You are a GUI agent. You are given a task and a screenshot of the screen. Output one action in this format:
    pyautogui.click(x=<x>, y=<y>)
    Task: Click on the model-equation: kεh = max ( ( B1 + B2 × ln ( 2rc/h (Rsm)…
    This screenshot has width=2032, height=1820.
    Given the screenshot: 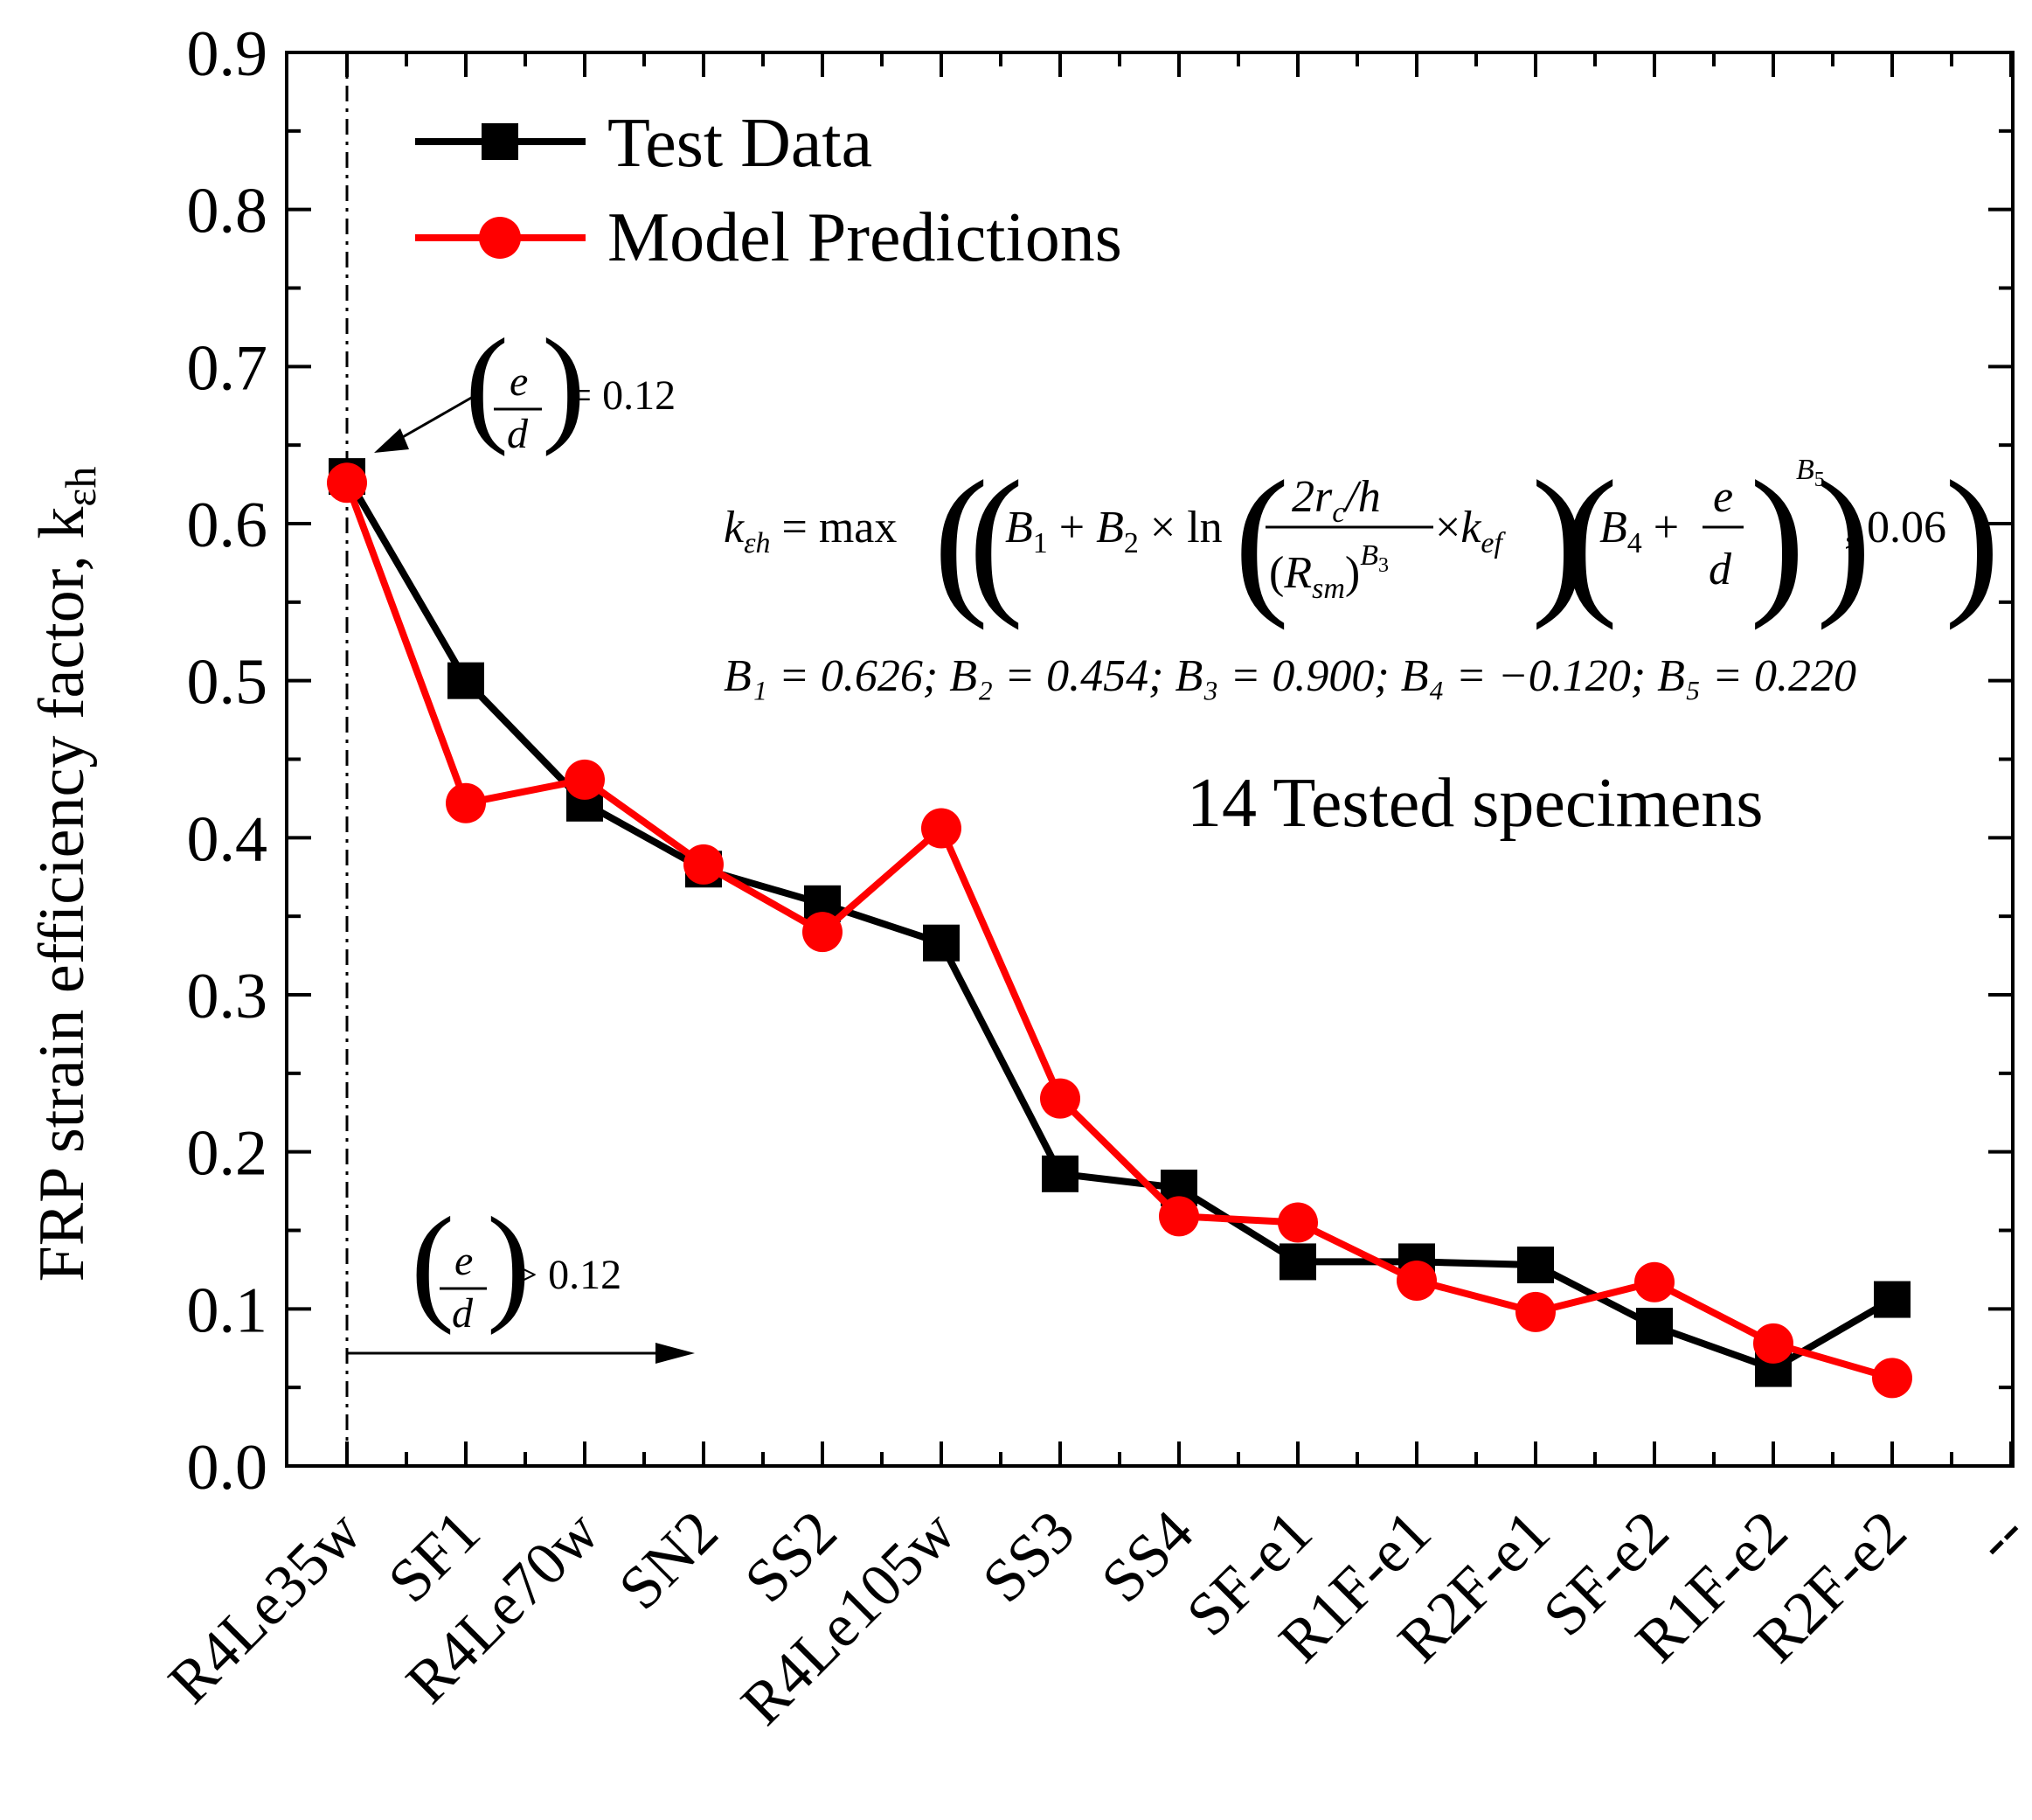 What is the action you would take?
    pyautogui.click(x=1362, y=539)
    